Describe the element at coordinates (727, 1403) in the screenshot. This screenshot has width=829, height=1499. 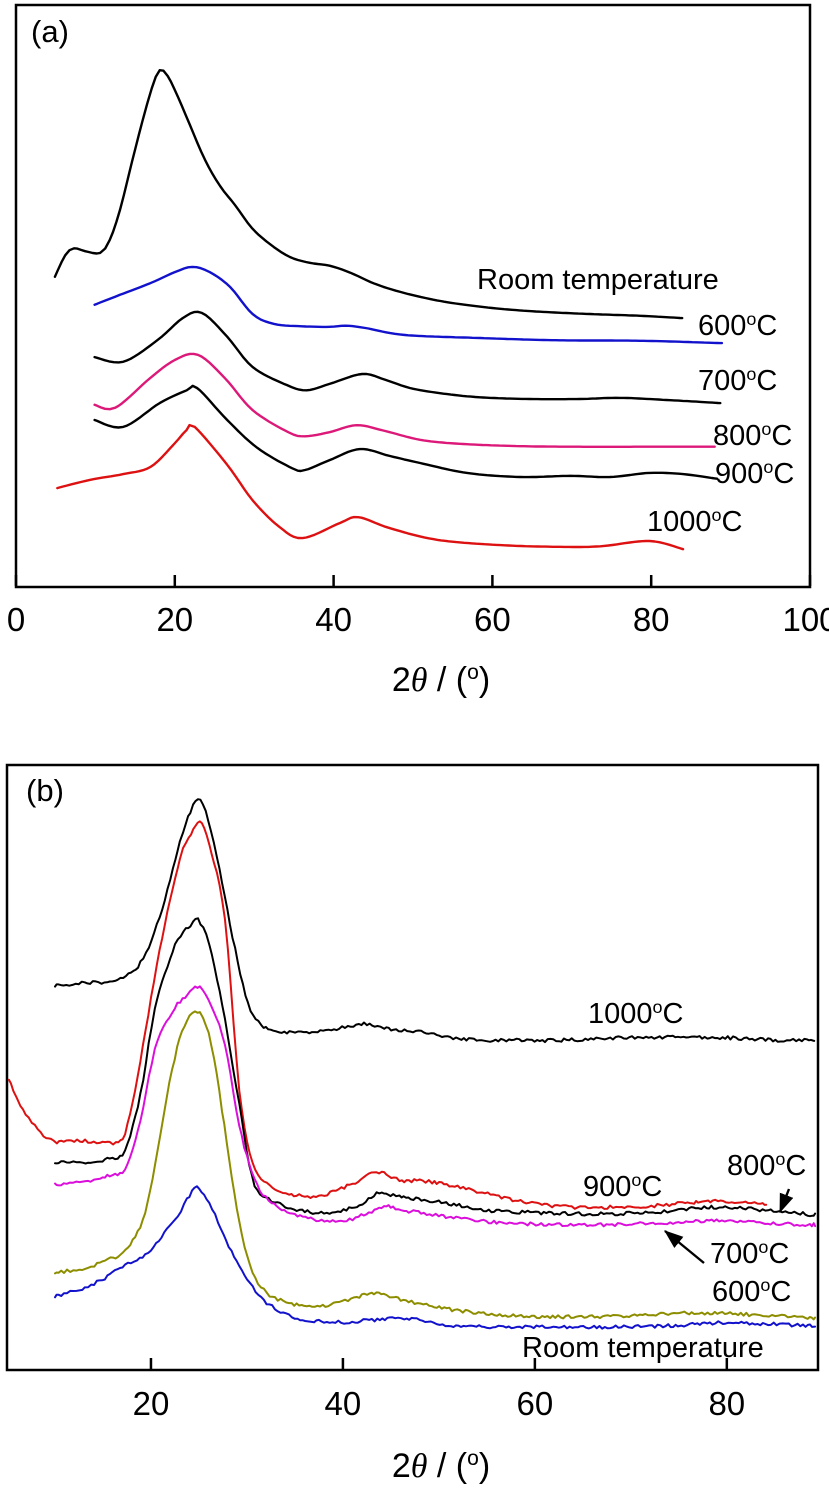
I see `x-tick-label-80-b: 80` at that location.